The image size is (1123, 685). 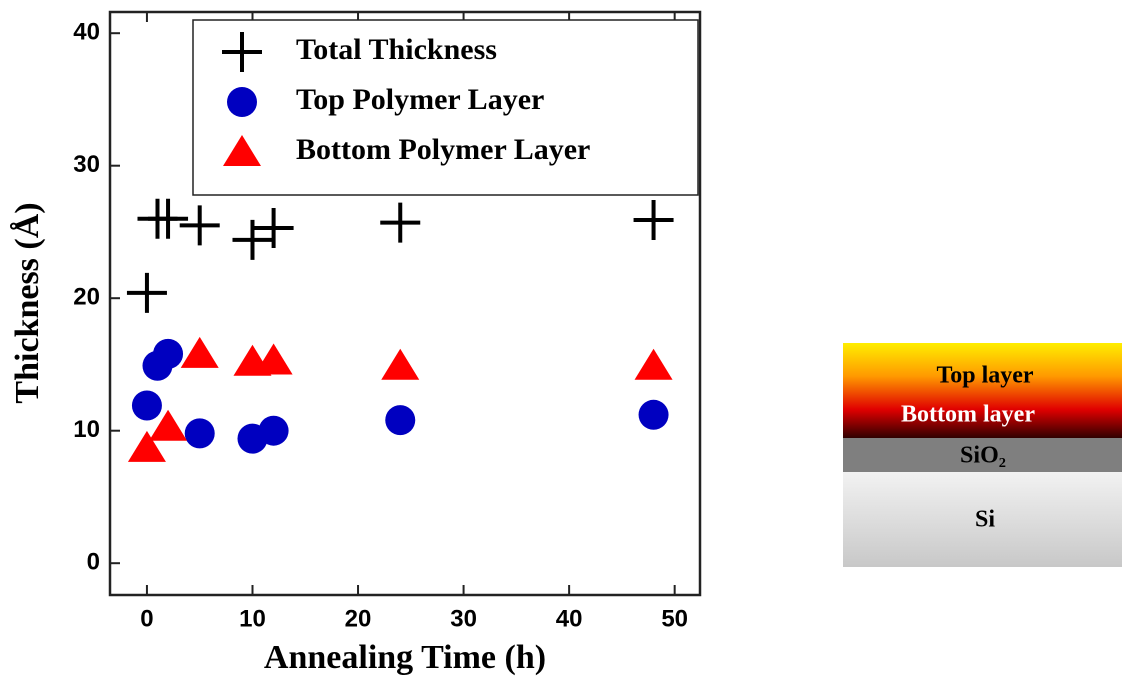 I want to click on sio2-layer, so click(x=982, y=455).